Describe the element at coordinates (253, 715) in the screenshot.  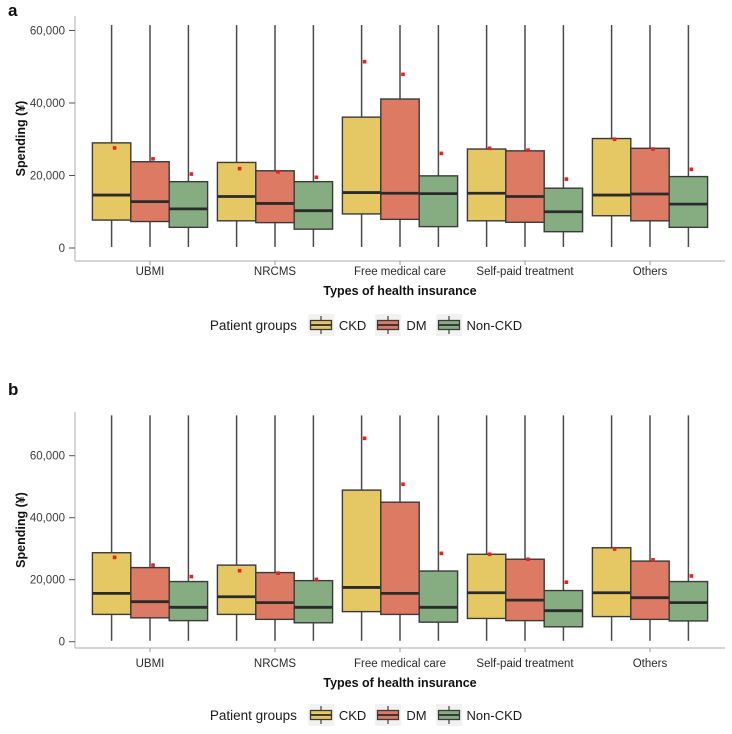
I see `legend-title: Patient groups` at that location.